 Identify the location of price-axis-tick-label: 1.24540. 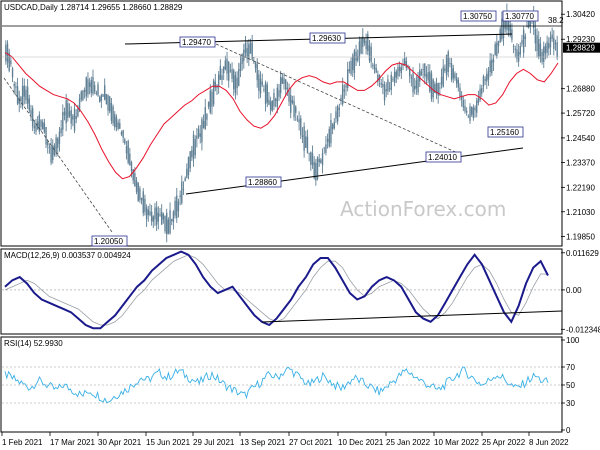
(580, 138).